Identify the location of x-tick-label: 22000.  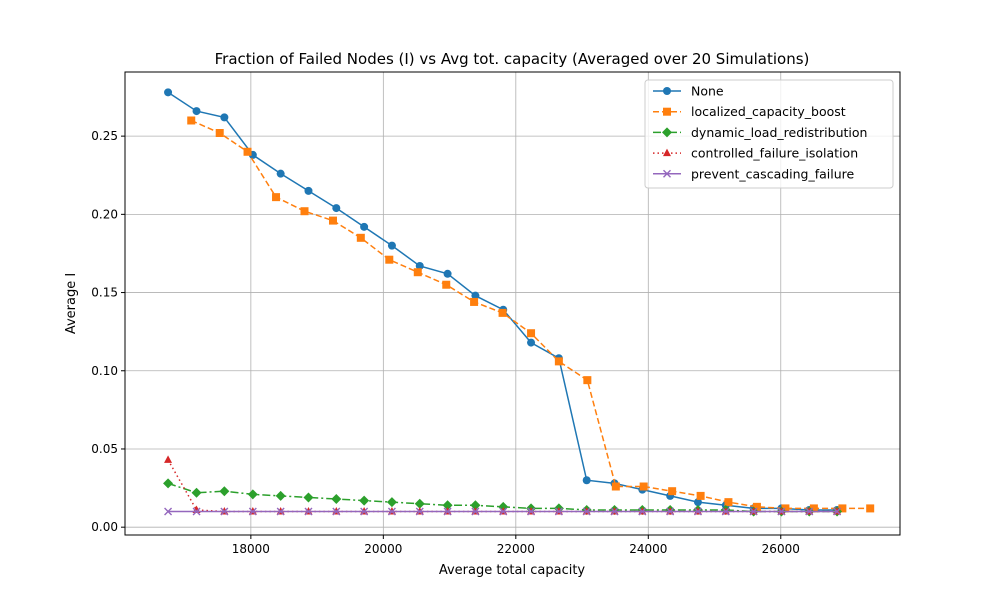
(516, 549).